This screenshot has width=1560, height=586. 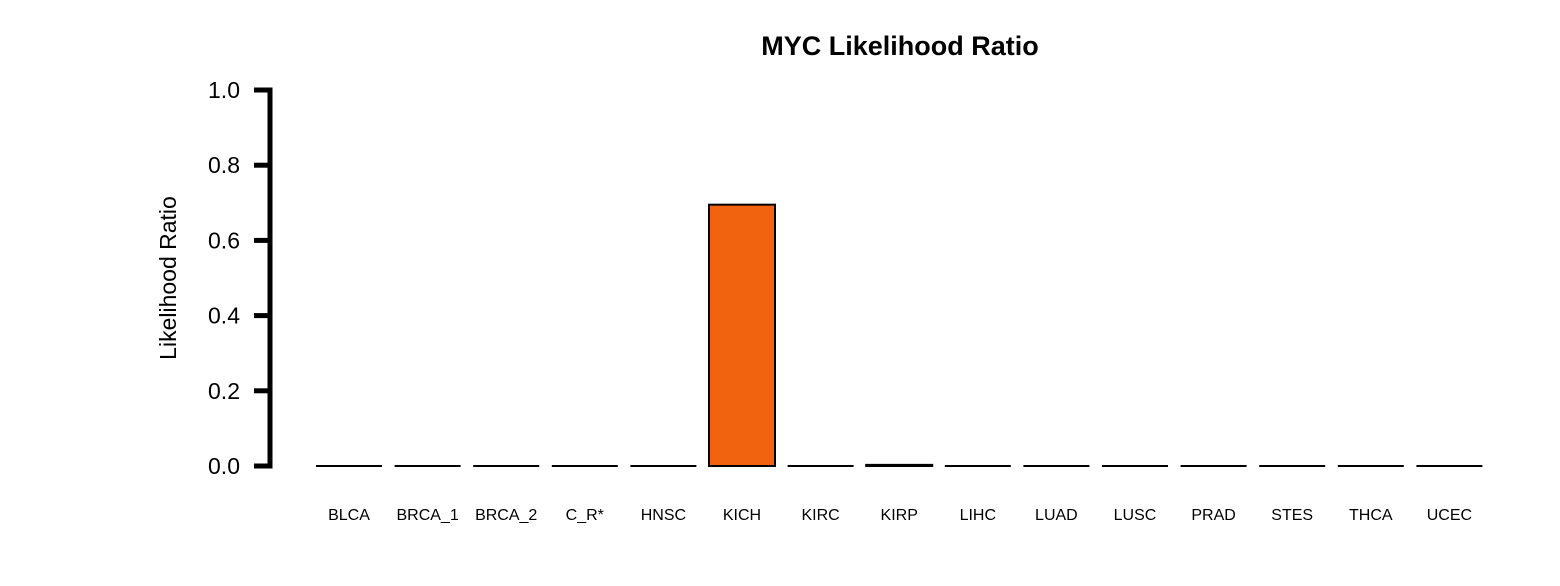 What do you see at coordinates (820, 515) in the screenshot?
I see `x-tick-label: KIRC` at bounding box center [820, 515].